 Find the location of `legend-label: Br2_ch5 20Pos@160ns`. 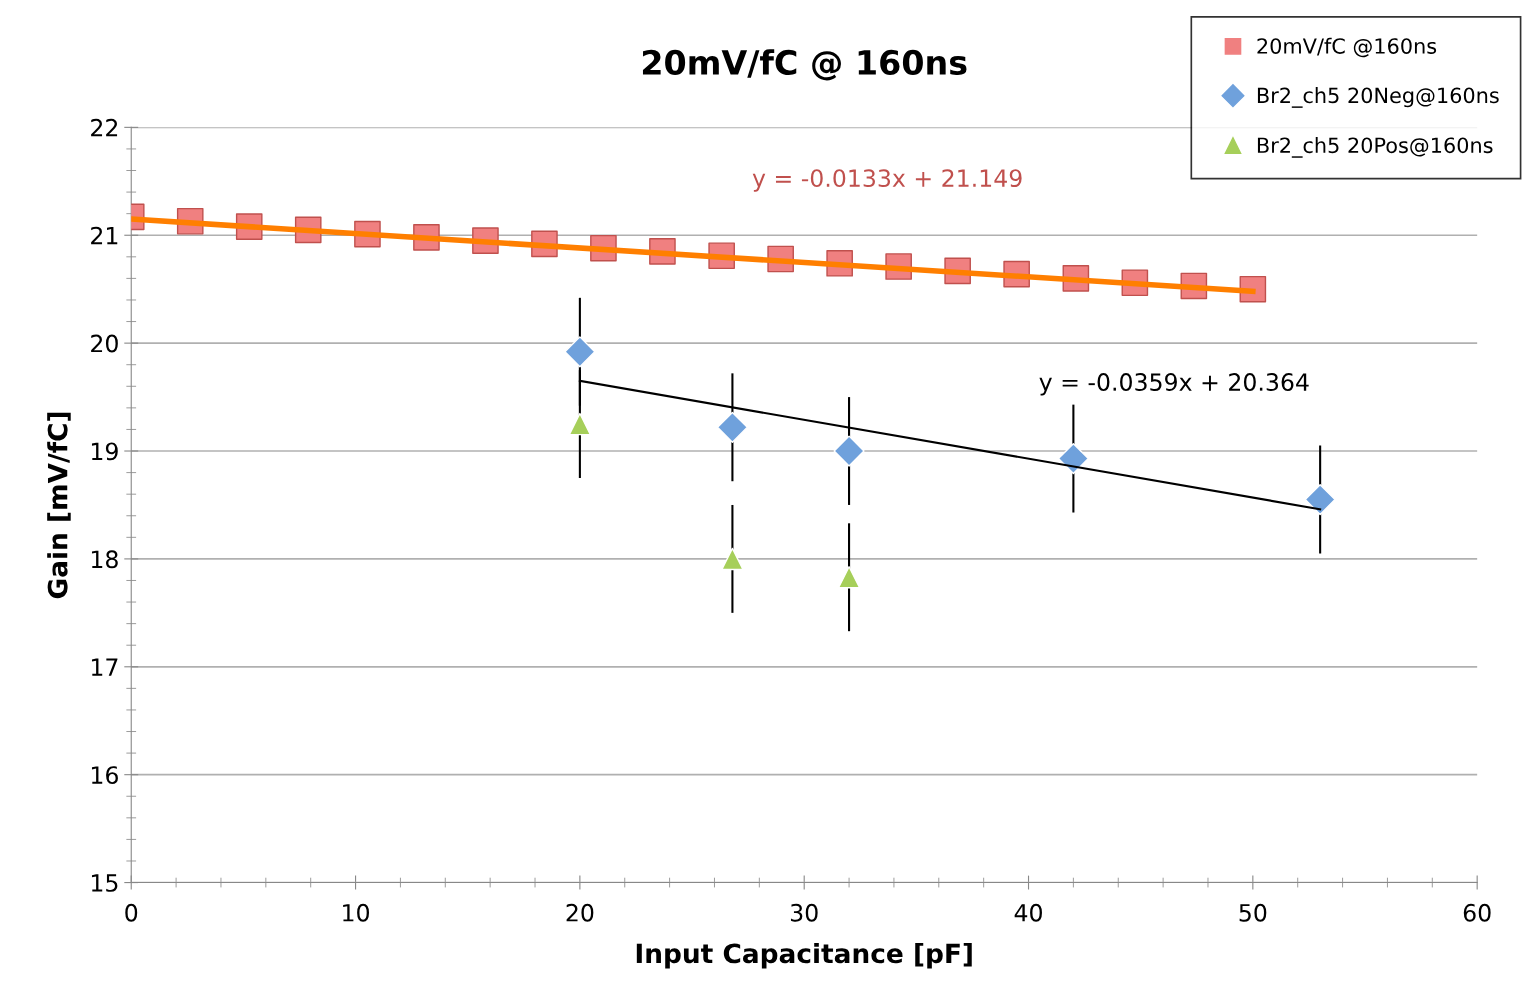

legend-label: Br2_ch5 20Pos@160ns is located at coordinates (1375, 147).